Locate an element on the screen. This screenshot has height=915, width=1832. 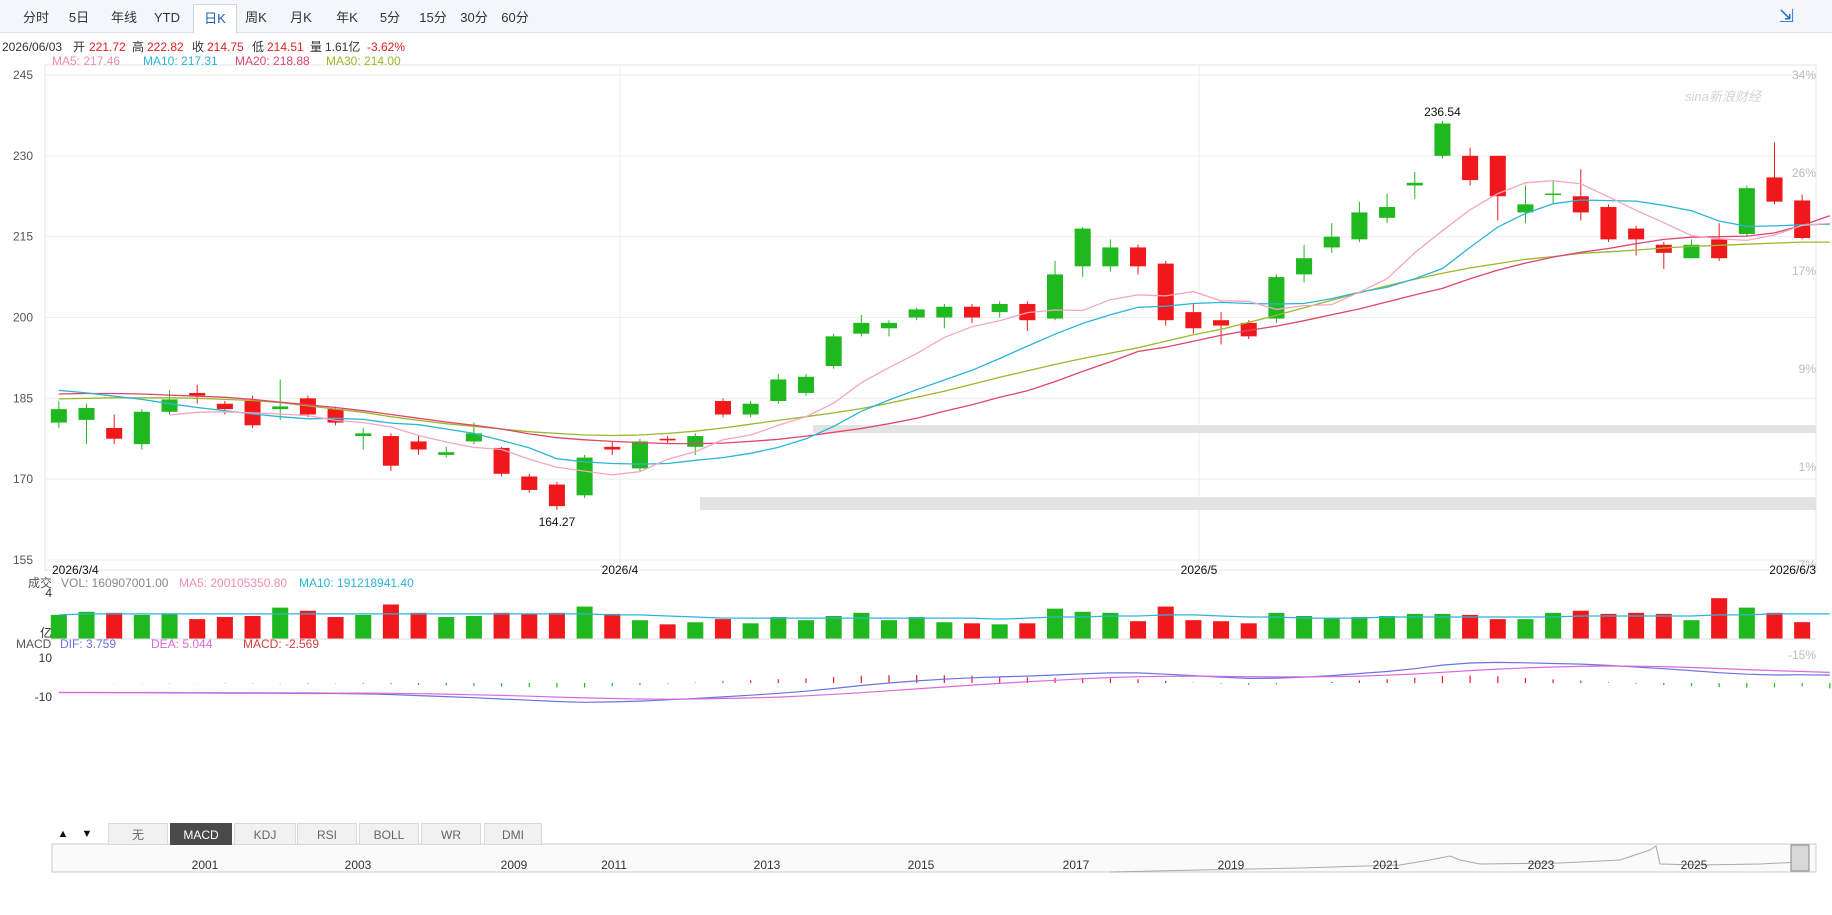
info-open-label: 开 is located at coordinates (79, 47).